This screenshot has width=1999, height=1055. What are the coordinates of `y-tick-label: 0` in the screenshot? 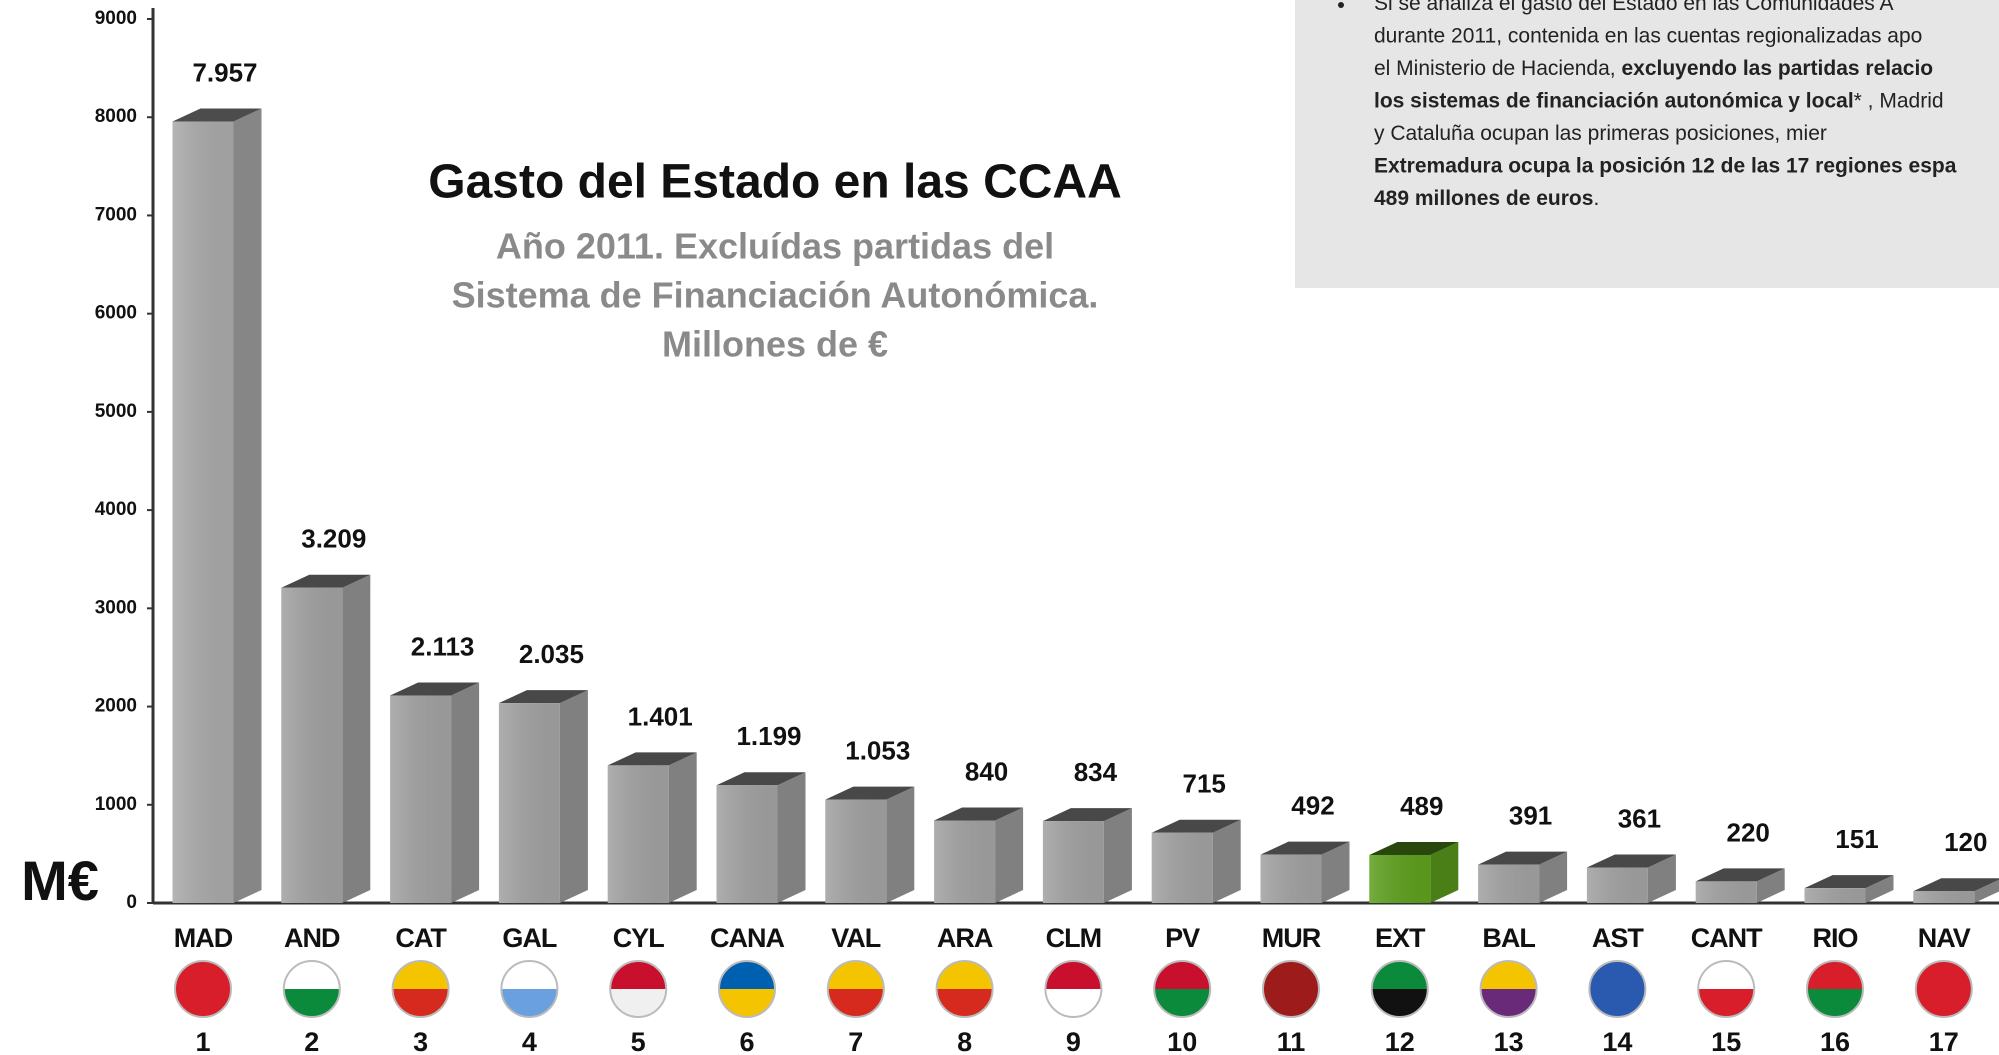 It's located at (131, 902).